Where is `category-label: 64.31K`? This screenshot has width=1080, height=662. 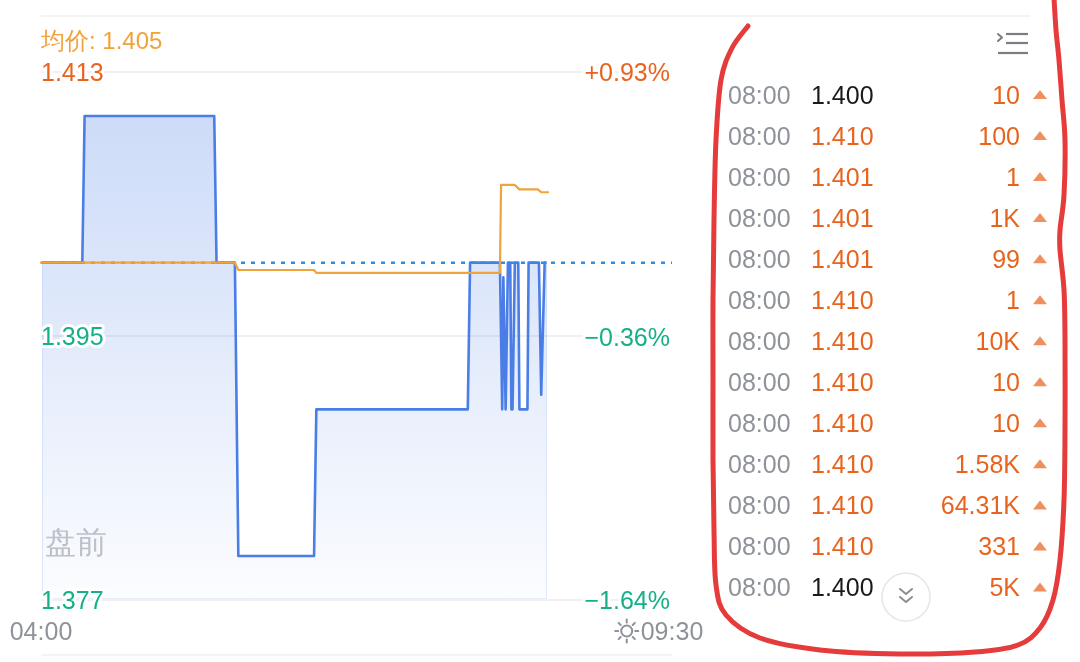
category-label: 64.31K is located at coordinates (980, 505).